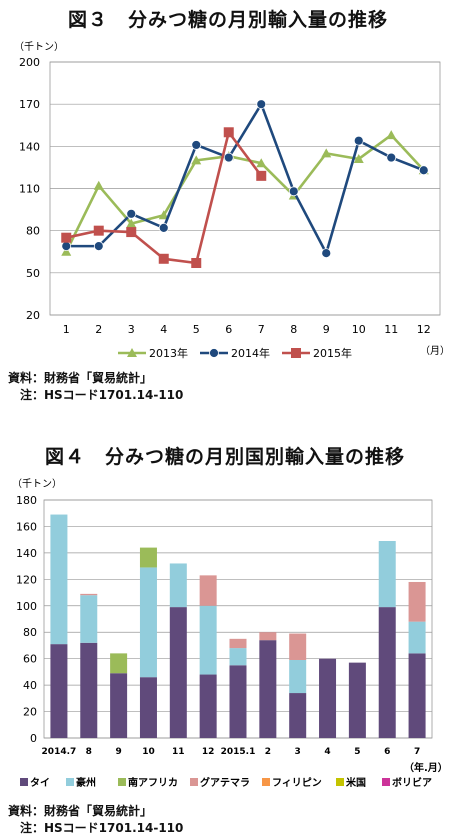  What do you see at coordinates (168, 353) in the screenshot?
I see `legend-entry: 2013年` at bounding box center [168, 353].